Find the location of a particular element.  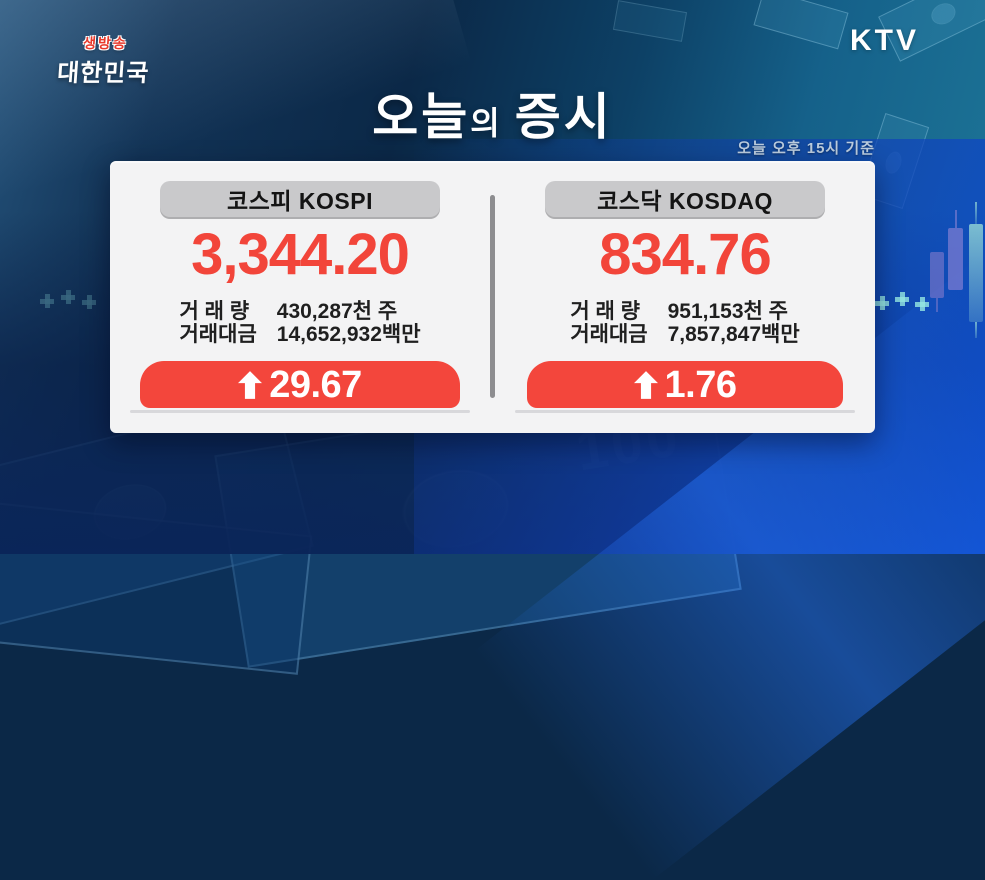

kosdaq-data-rows: 거 래 량 951,153천 주 거래대금 7,857,847백만 is located at coordinates (684, 323).